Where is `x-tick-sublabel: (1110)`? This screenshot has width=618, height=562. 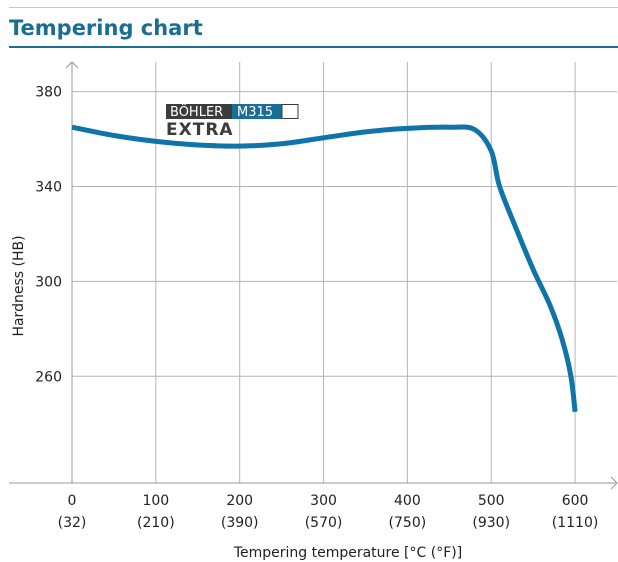
x-tick-sublabel: (1110) is located at coordinates (575, 523).